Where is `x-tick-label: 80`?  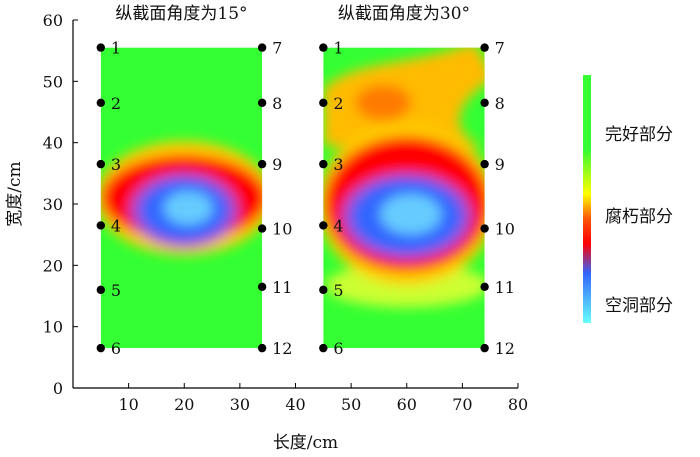 x-tick-label: 80 is located at coordinates (518, 404).